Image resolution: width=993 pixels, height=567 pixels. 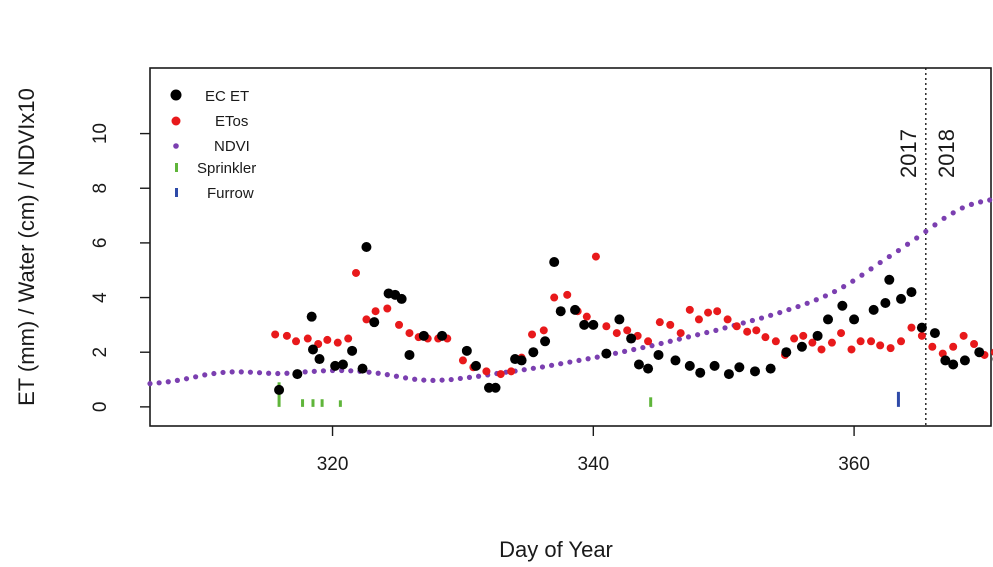 I want to click on y-tick-label-1: 2, so click(x=100, y=352).